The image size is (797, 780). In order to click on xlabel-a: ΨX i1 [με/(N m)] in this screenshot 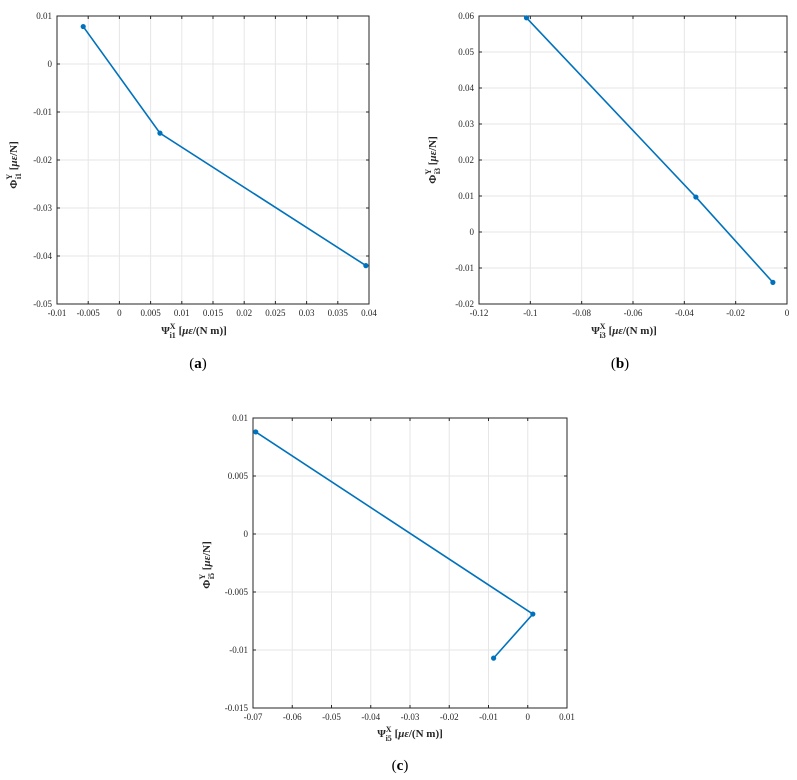, I will do `click(194, 331)`.